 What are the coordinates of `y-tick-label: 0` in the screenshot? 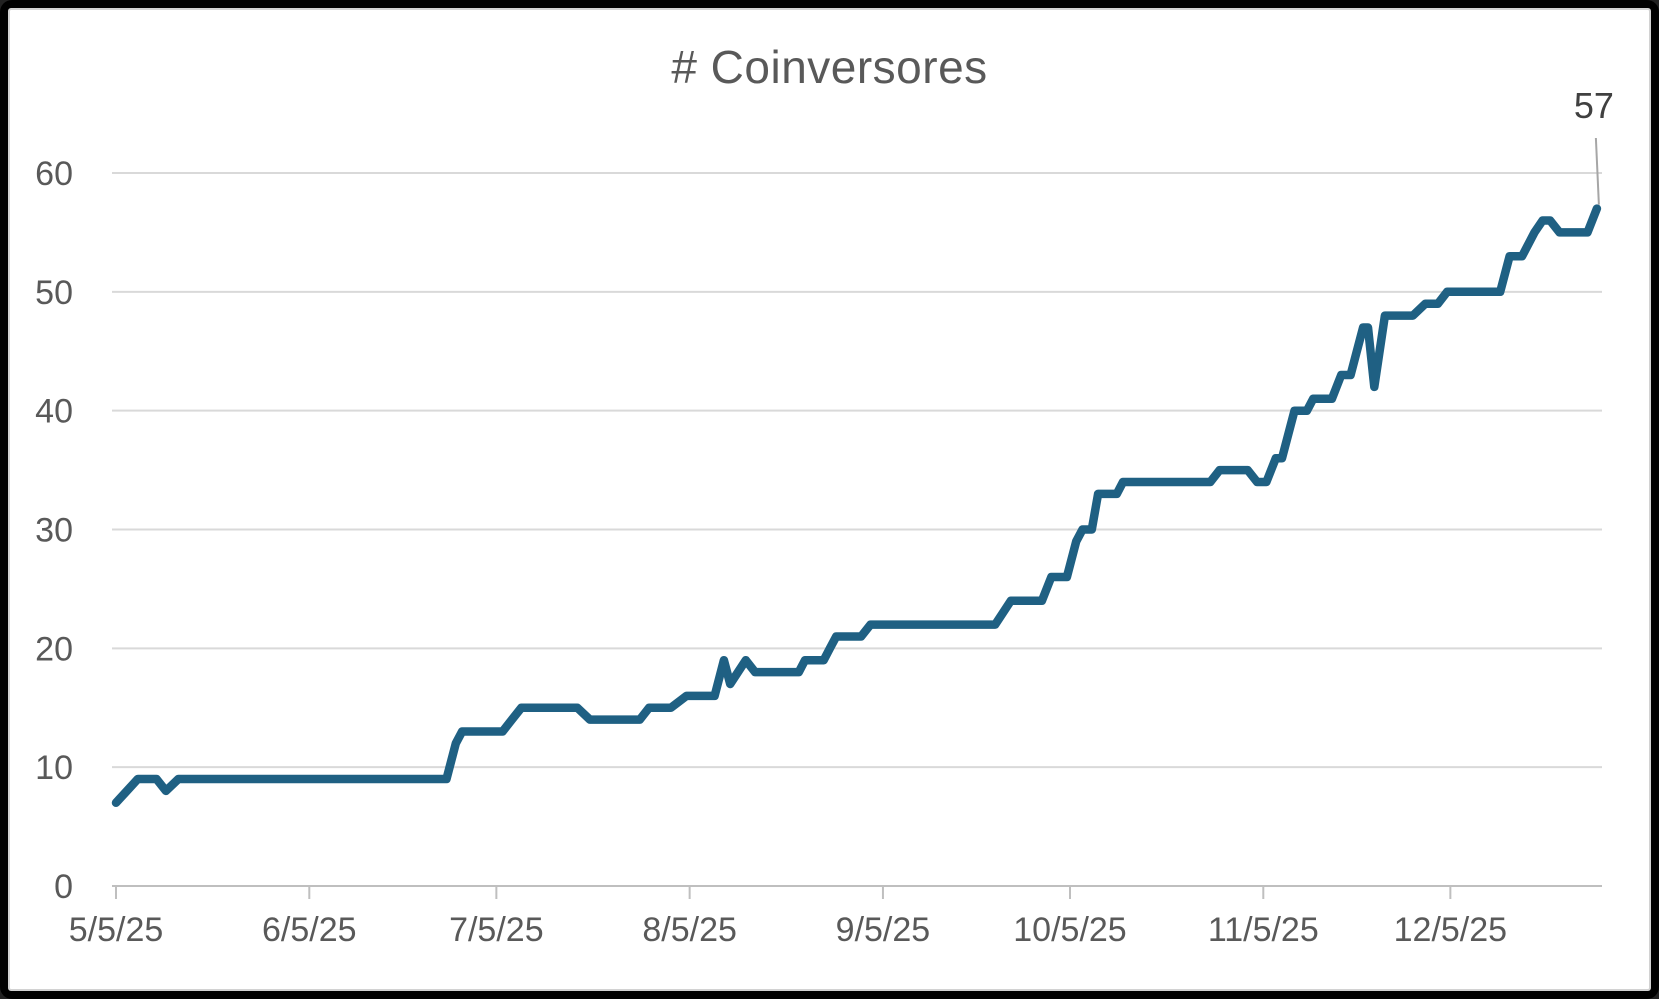 It's located at (63, 887).